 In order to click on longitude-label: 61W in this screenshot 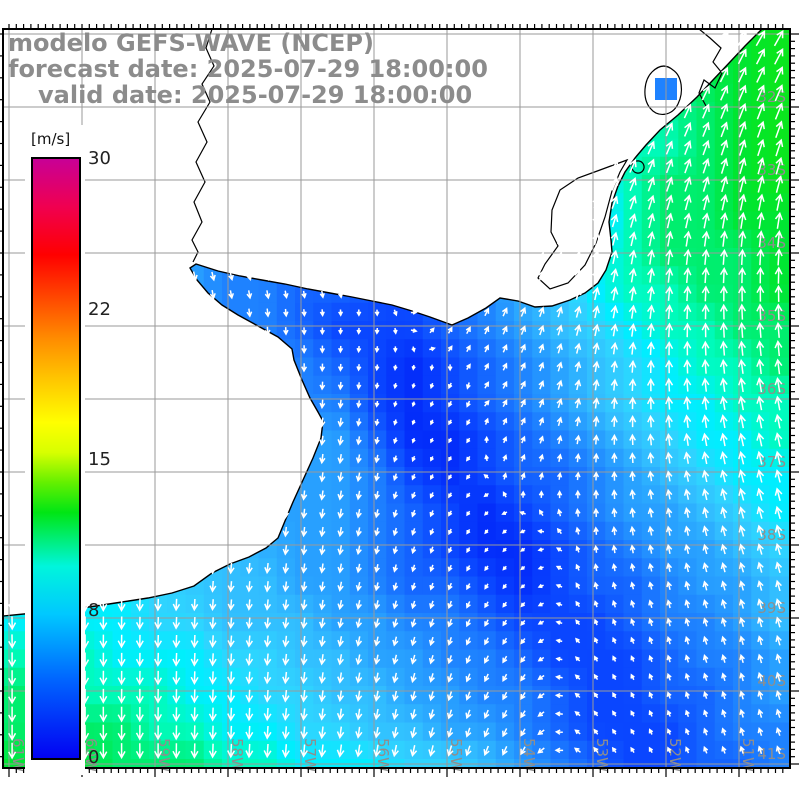, I will do `click(18, 755)`.